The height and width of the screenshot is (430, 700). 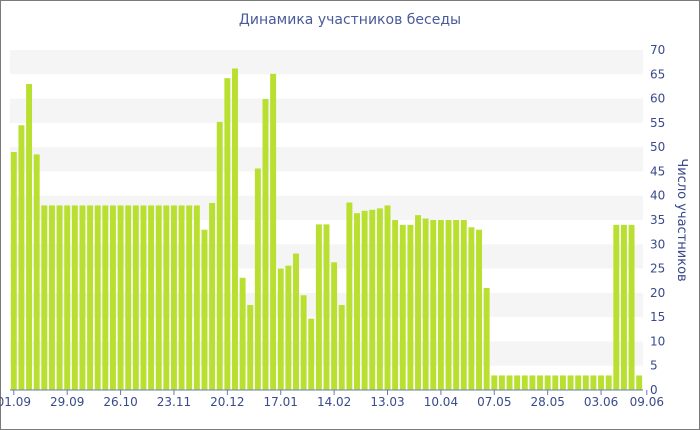 What do you see at coordinates (657, 317) in the screenshot?
I see `y-tick-label: 15` at bounding box center [657, 317].